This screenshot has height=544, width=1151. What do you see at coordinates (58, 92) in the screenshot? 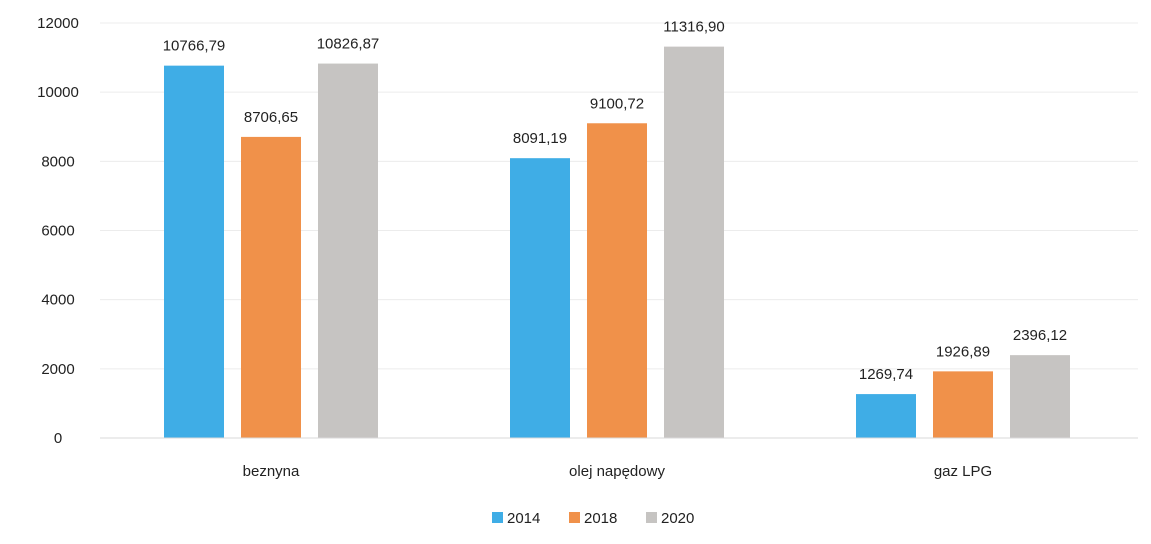
I see `y-tick-label: 10000` at bounding box center [58, 92].